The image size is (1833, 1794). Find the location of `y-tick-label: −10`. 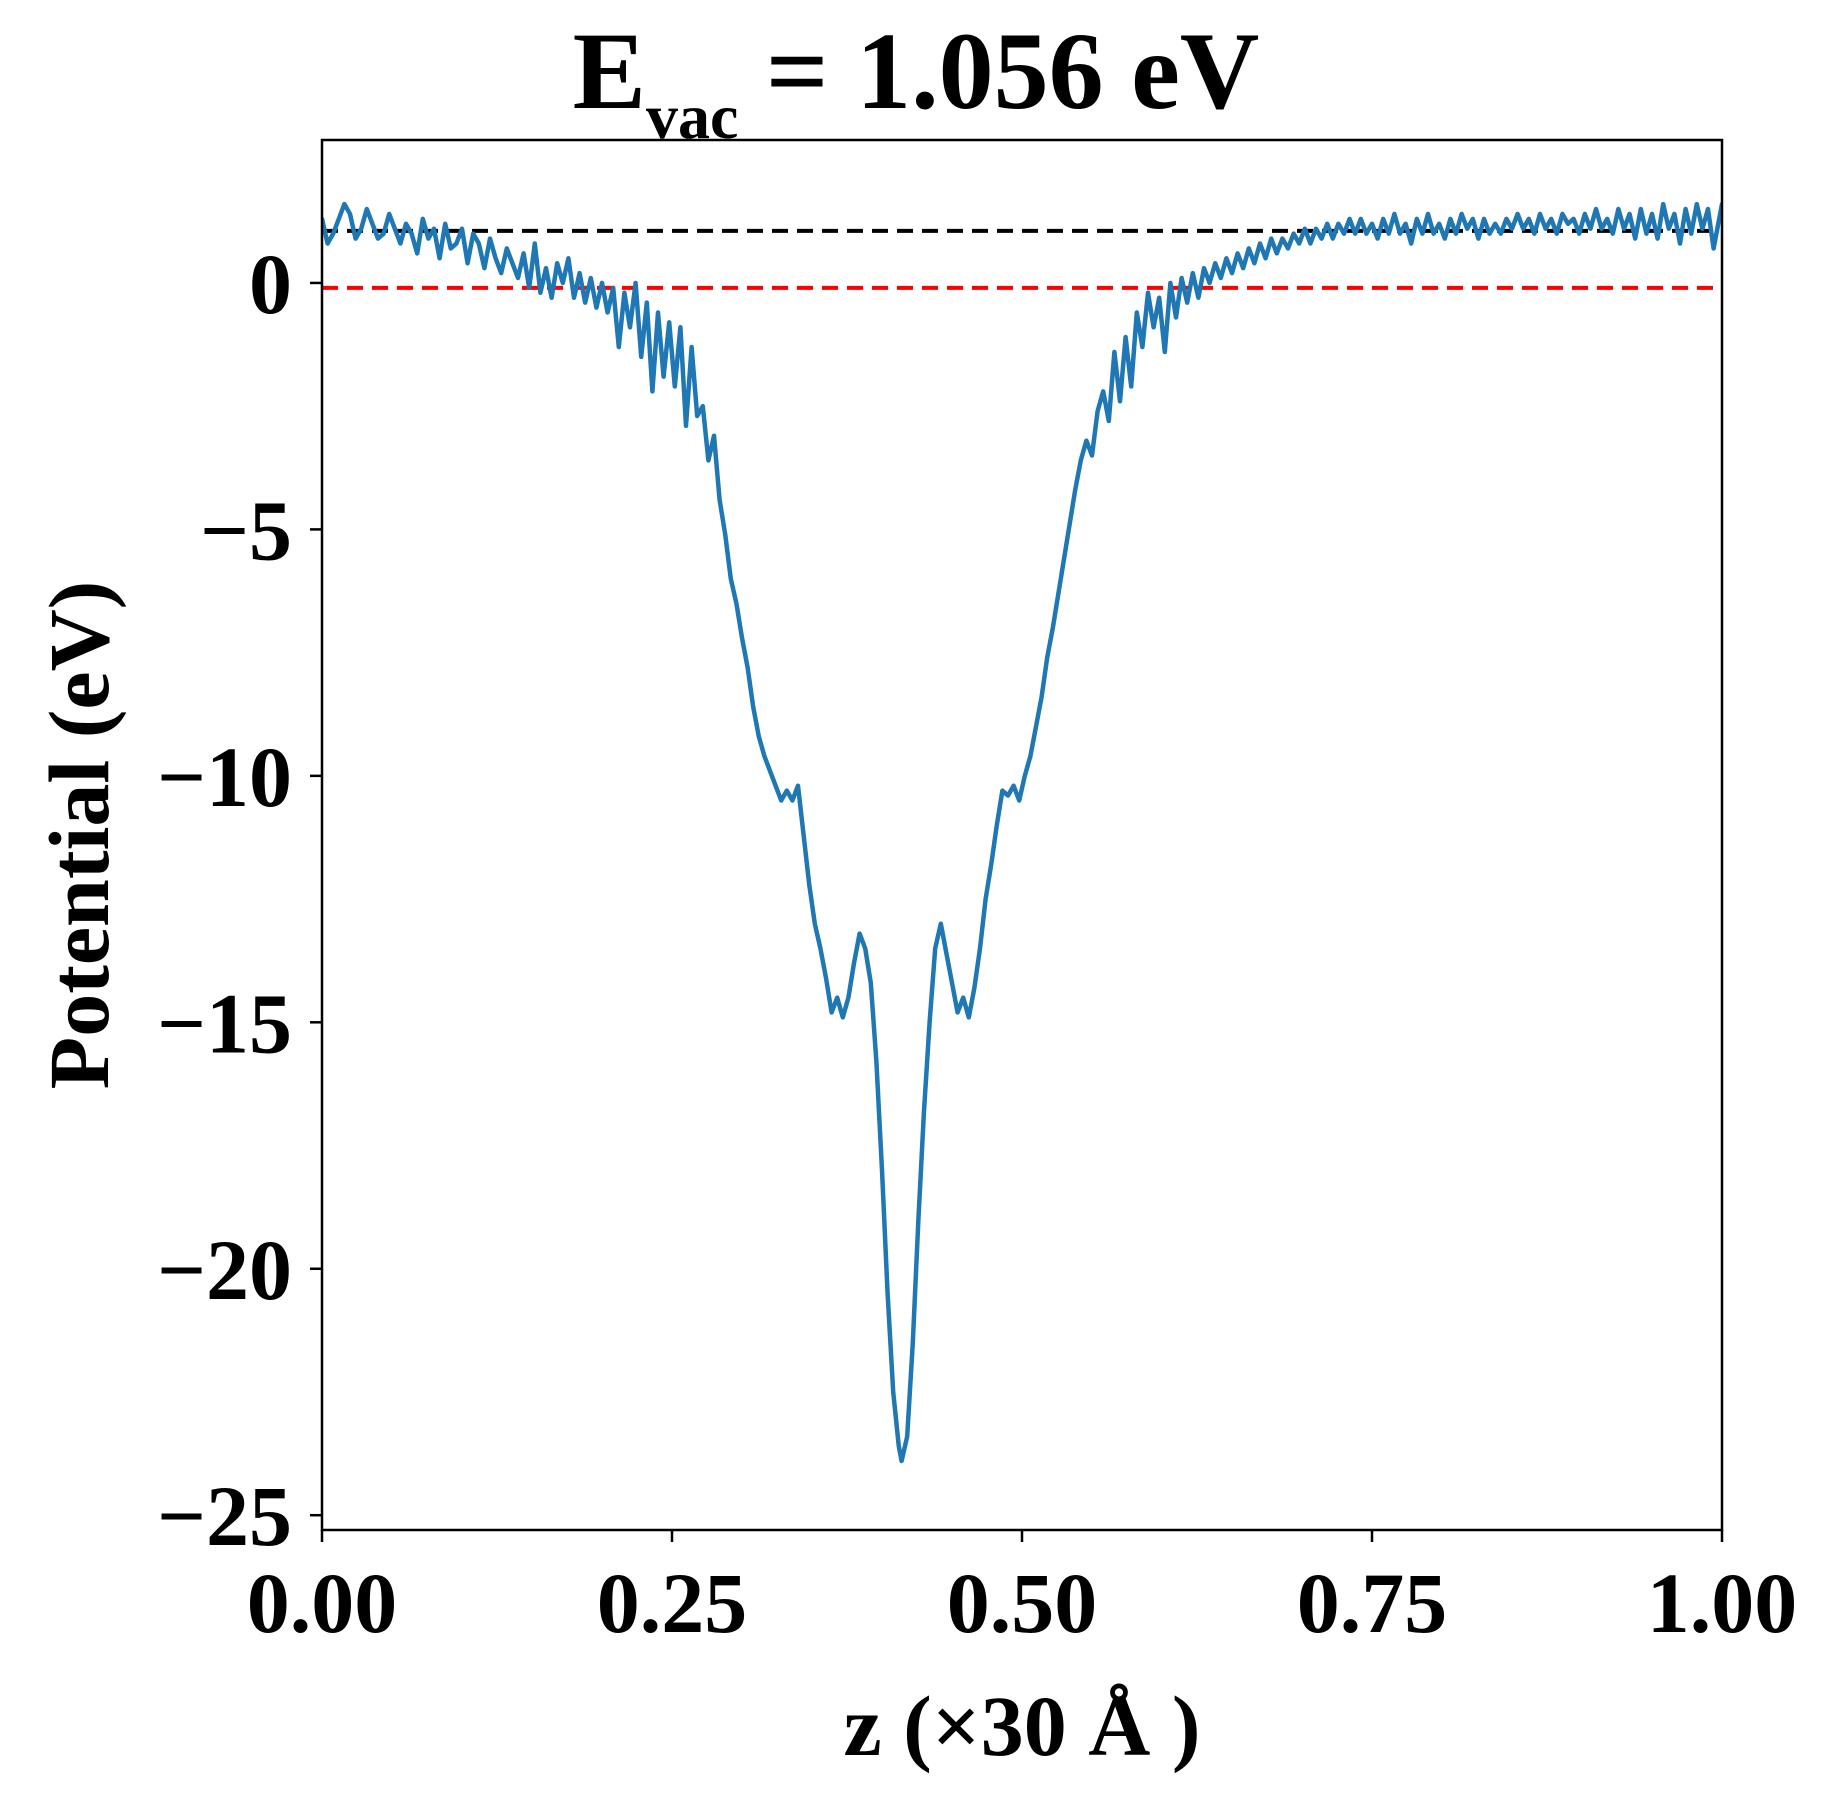

y-tick-label: −10 is located at coordinates (224, 777).